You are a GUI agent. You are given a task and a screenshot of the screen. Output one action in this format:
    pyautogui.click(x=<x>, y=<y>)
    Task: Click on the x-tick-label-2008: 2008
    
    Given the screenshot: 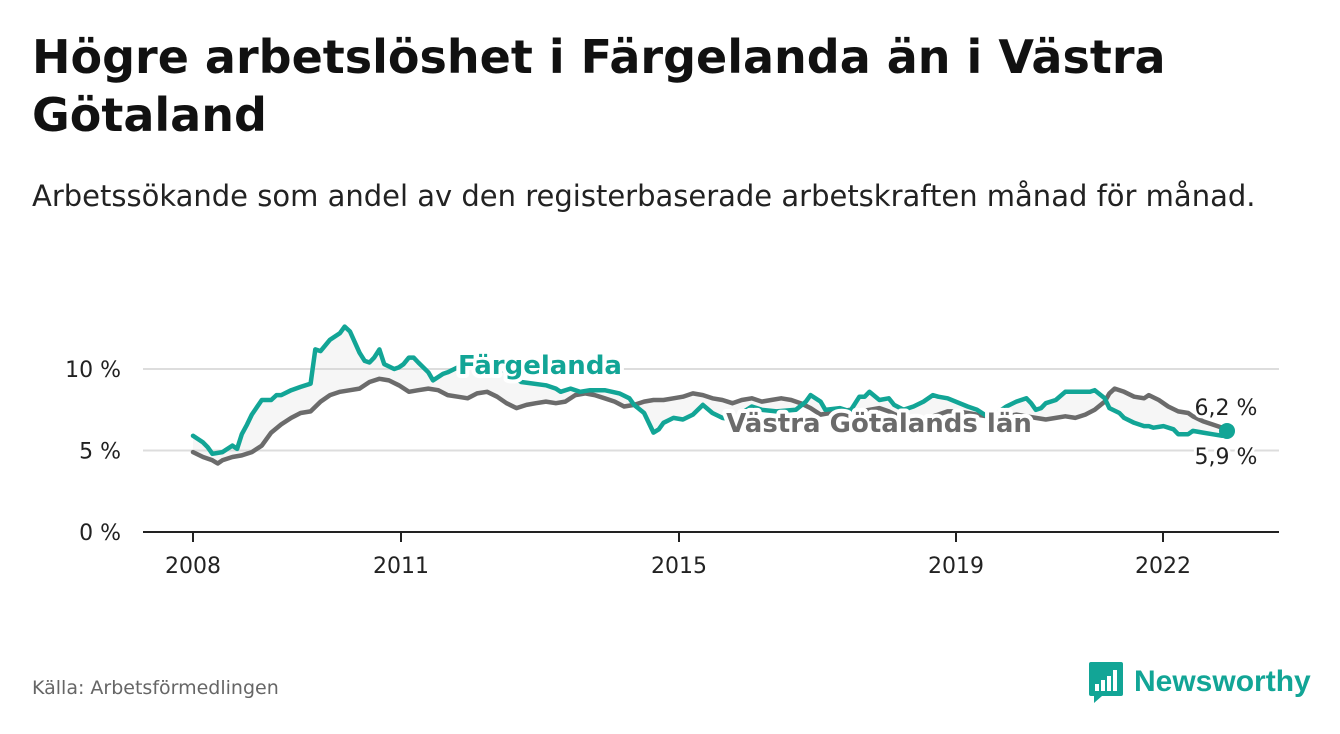 What is the action you would take?
    pyautogui.click(x=193, y=566)
    